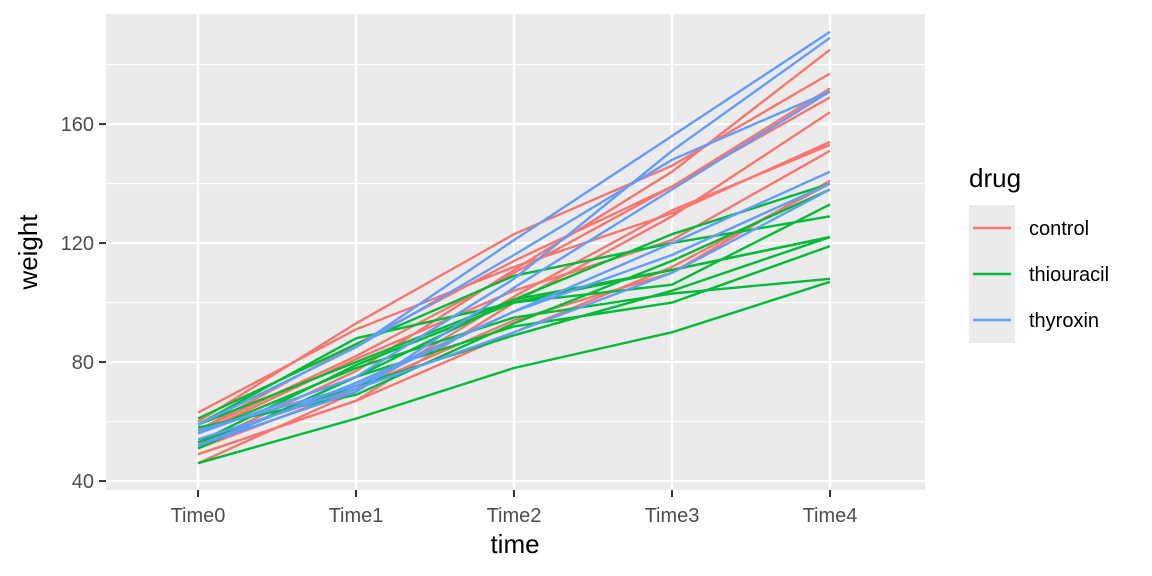 Image resolution: width=1152 pixels, height=576 pixels. I want to click on legend-label-control: control, so click(1059, 229).